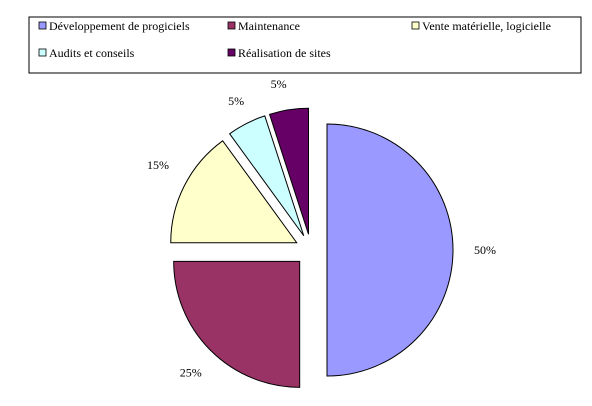  Describe the element at coordinates (191, 372) in the screenshot. I see `slice-percent-label: 25%` at that location.